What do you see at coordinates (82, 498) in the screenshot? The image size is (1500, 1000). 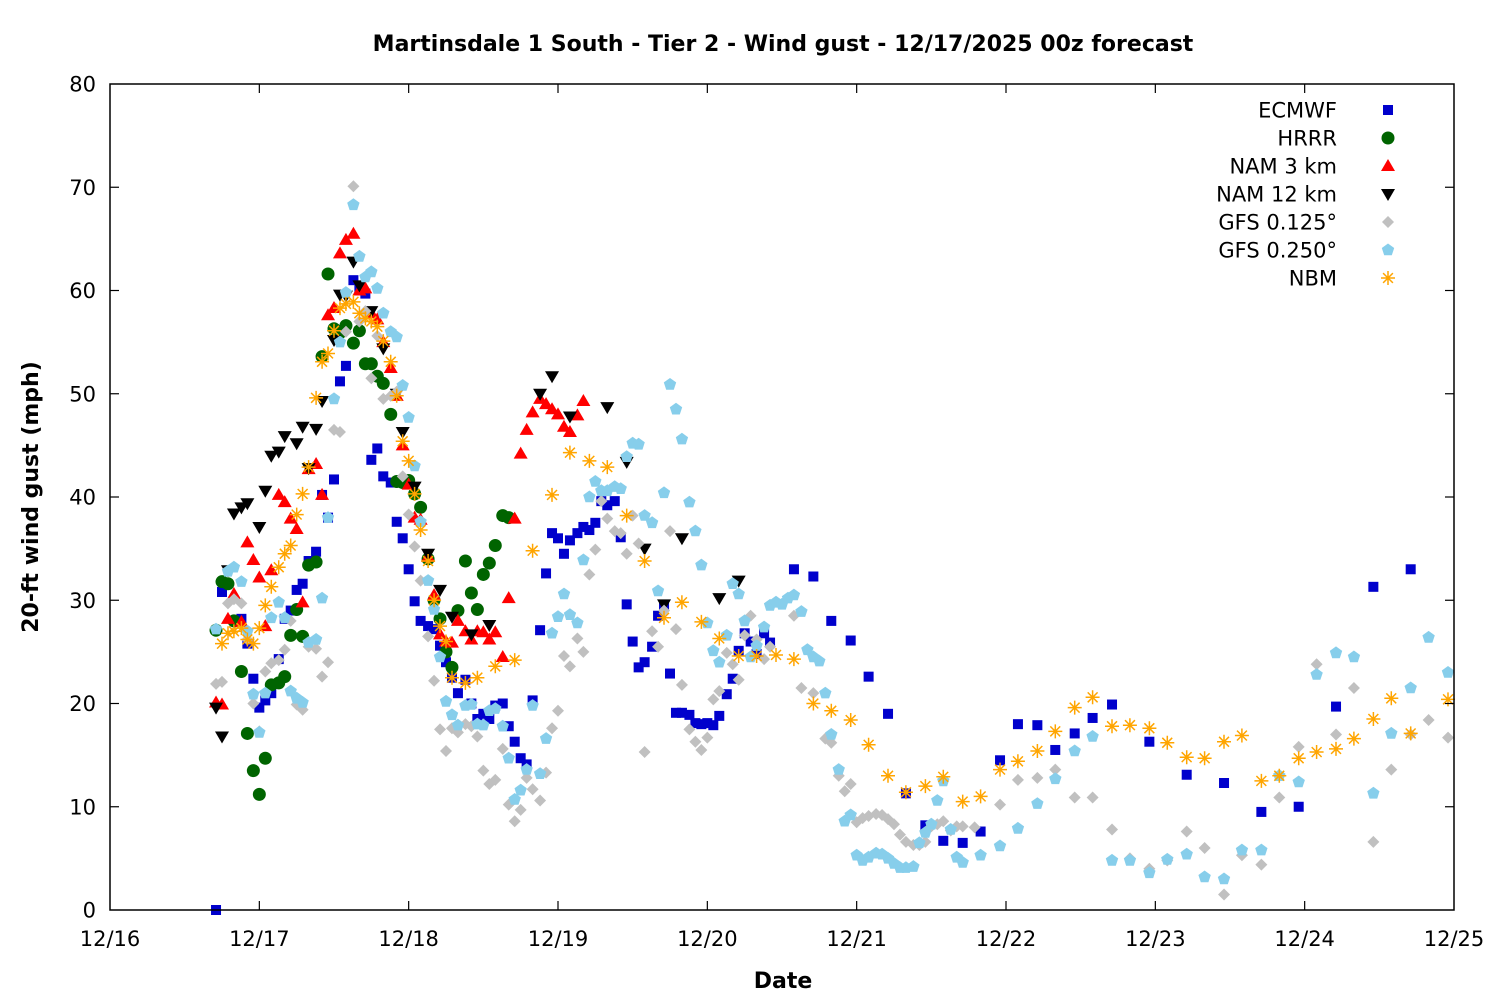 I see `y-tick-label: 40` at bounding box center [82, 498].